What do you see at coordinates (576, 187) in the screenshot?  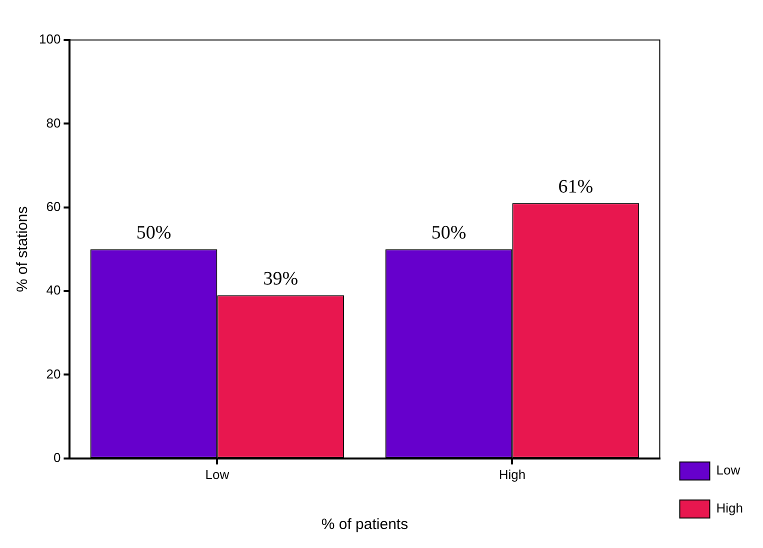 I see `data-label: 61%` at bounding box center [576, 187].